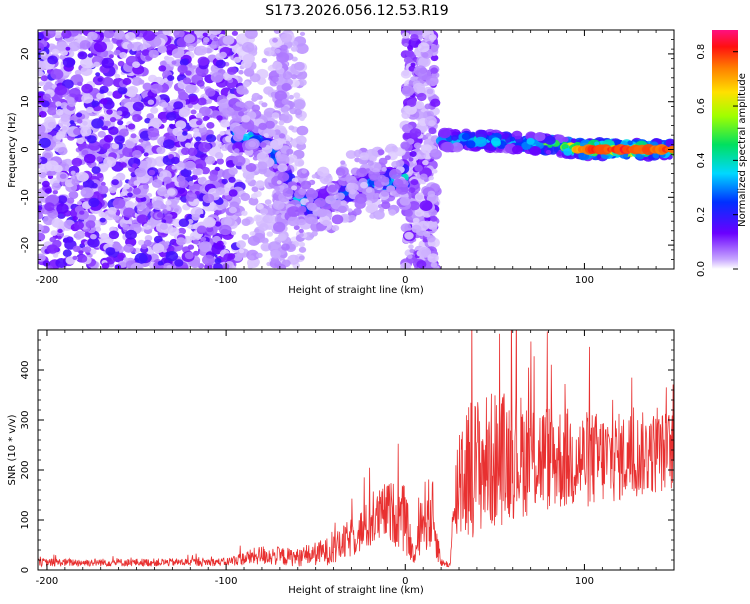  Describe the element at coordinates (584, 581) in the screenshot. I see `snr-xtick-label: 100` at that location.